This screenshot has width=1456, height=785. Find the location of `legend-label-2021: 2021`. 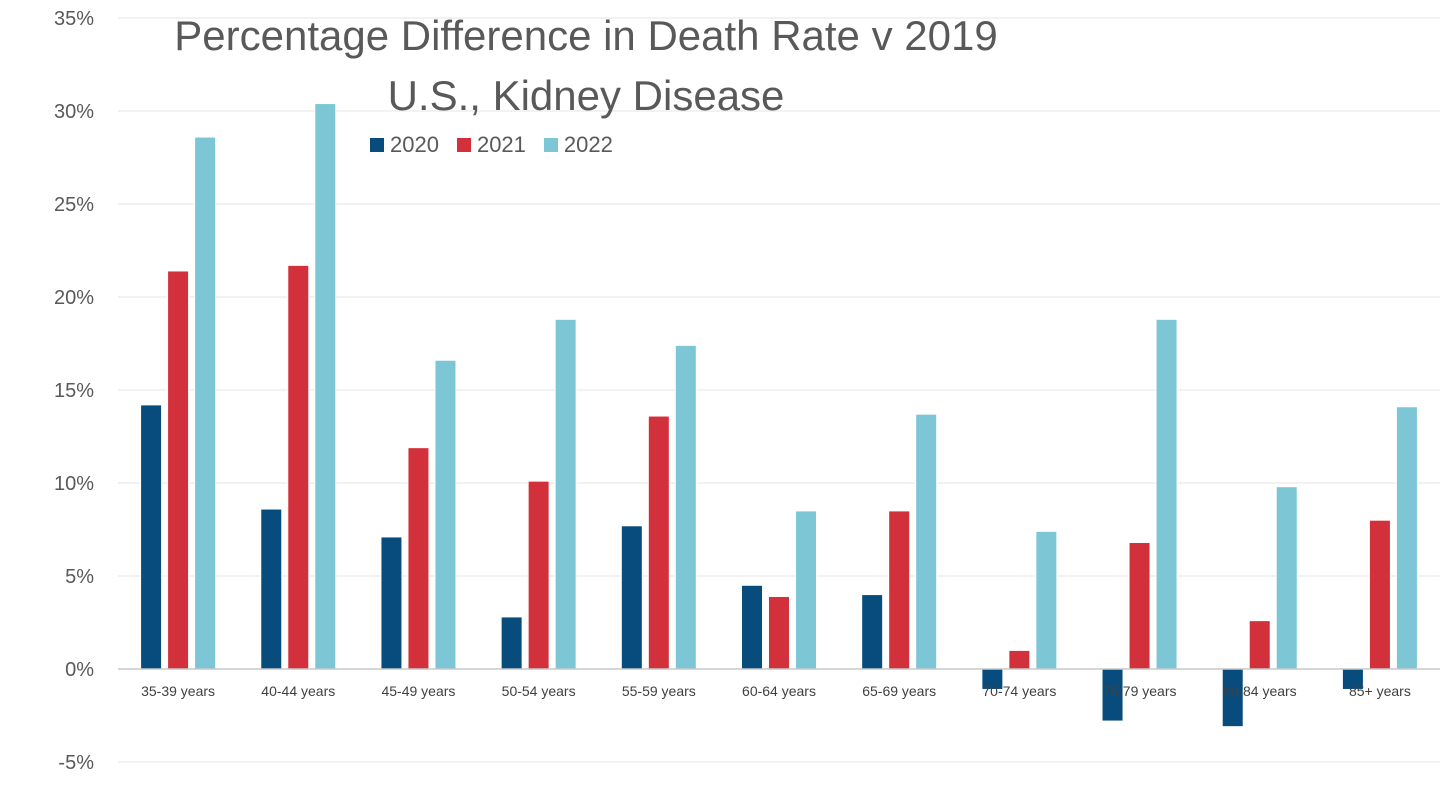

legend-label-2021: 2021 is located at coordinates (501, 144).